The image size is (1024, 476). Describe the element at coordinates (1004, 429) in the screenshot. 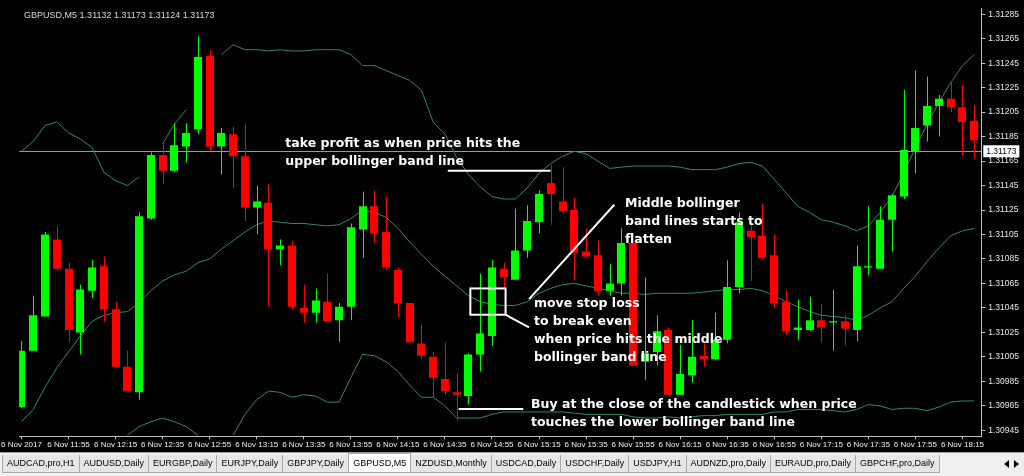

I see `y-tick-label: 1.30945` at that location.